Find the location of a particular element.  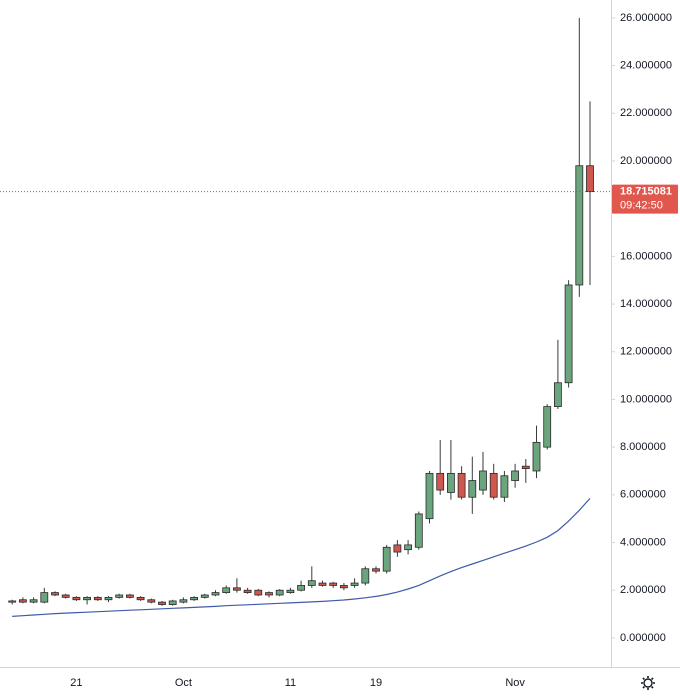

last-price-label: 18.715081 is located at coordinates (646, 192).